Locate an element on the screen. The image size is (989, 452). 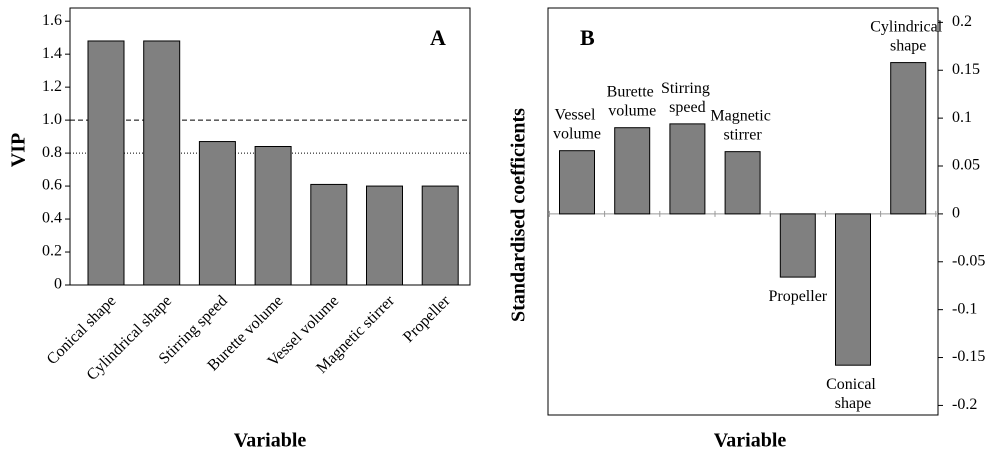
y-tick-label: 1.4 is located at coordinates (52, 53).